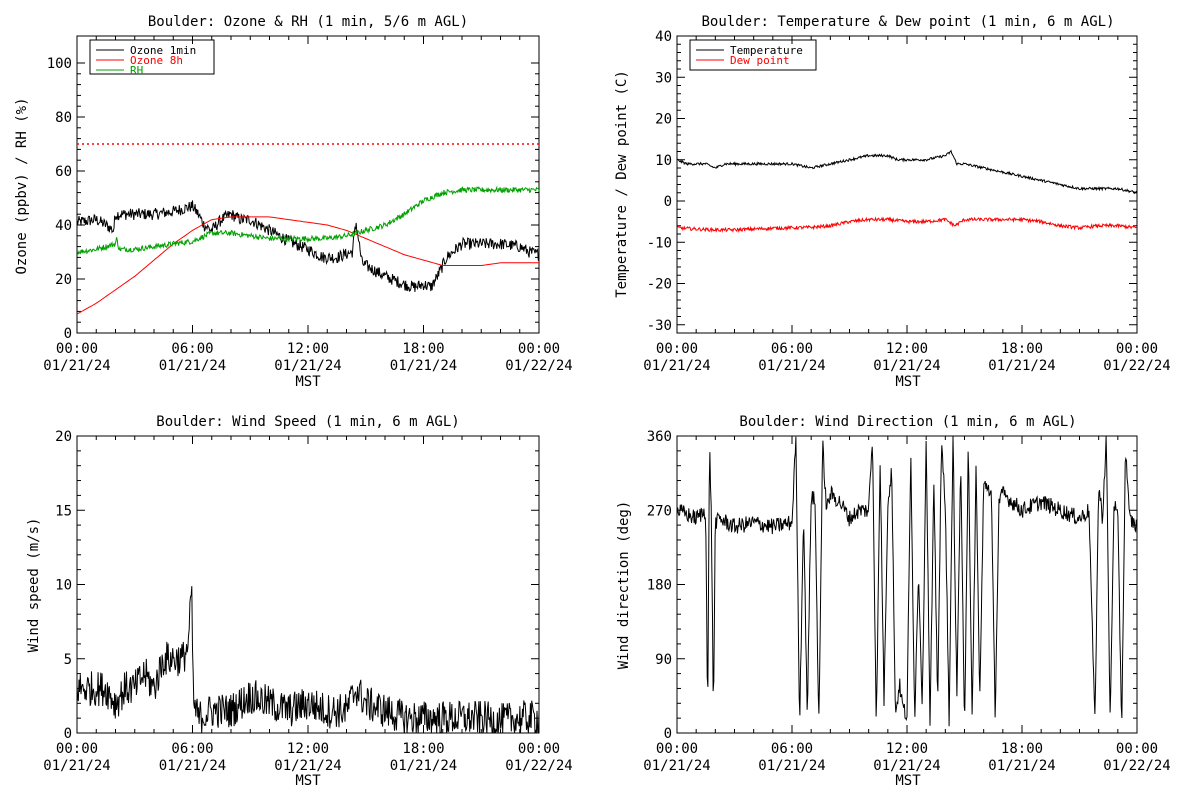 The height and width of the screenshot is (800, 1200). Describe the element at coordinates (308, 22) in the screenshot. I see `chart-title: Boulder: Ozone & RH (1 min, 5/6 m AGL)` at that location.